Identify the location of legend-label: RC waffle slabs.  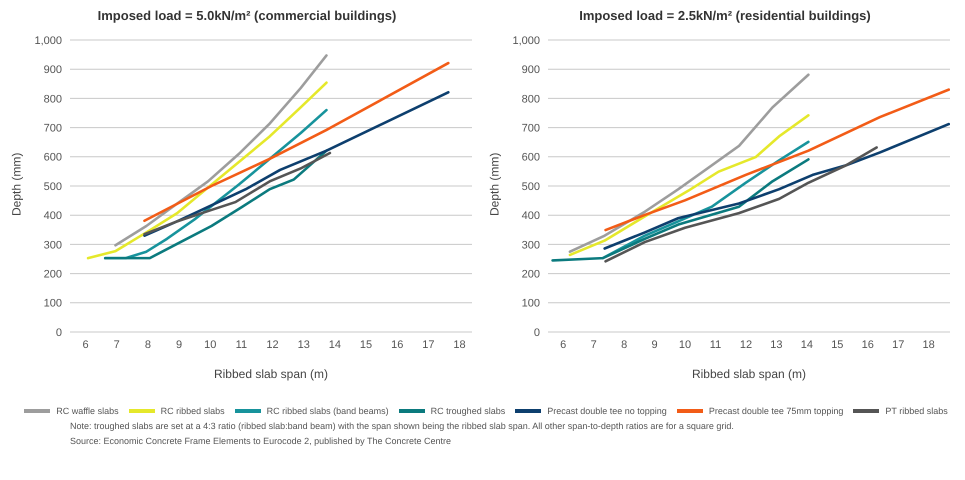
(87, 411).